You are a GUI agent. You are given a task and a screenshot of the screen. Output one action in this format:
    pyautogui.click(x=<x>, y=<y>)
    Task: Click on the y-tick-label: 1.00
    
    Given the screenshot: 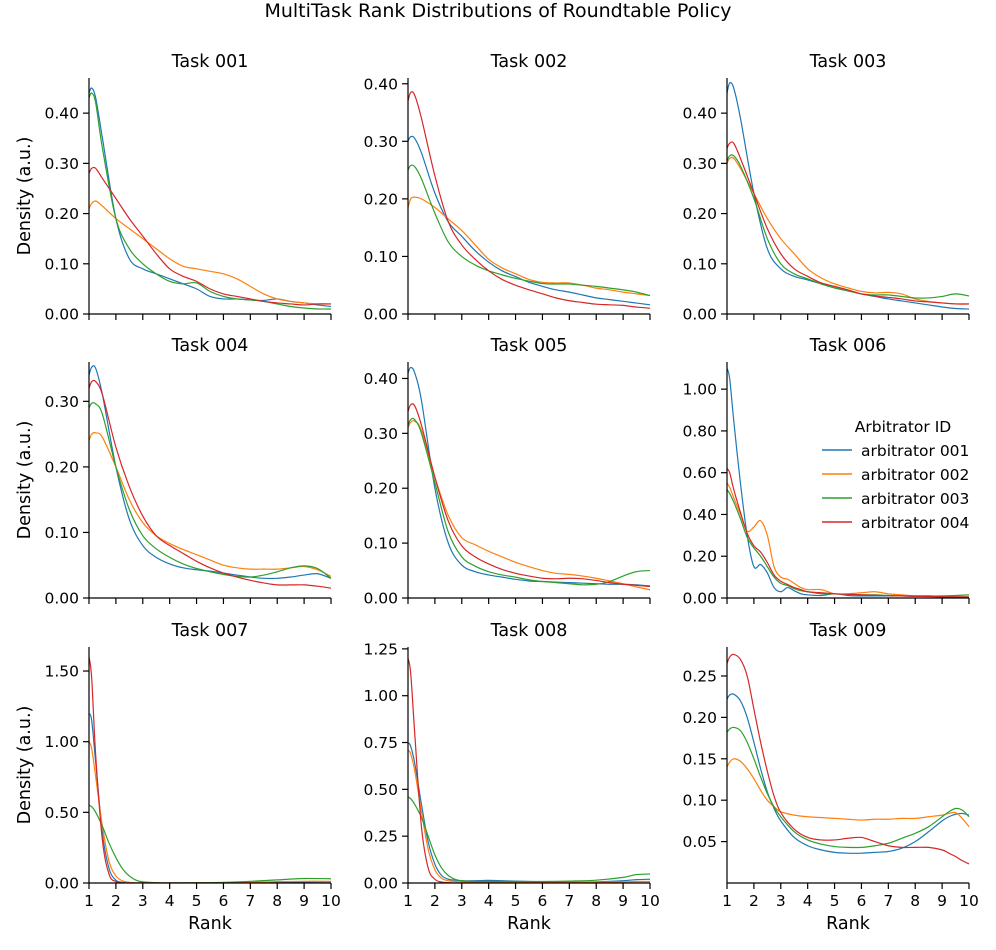 What is the action you would take?
    pyautogui.click(x=380, y=696)
    